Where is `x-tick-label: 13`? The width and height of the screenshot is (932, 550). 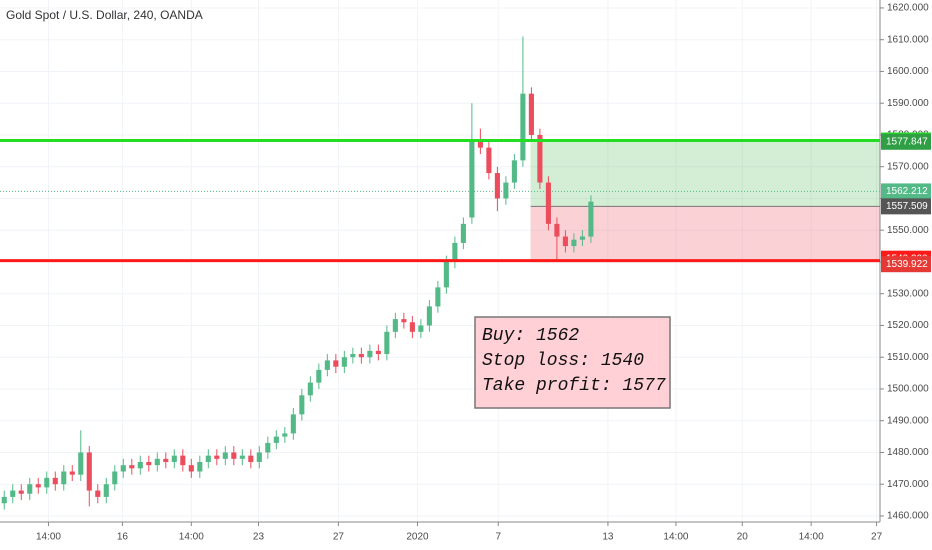
x-tick-label: 13 is located at coordinates (608, 537).